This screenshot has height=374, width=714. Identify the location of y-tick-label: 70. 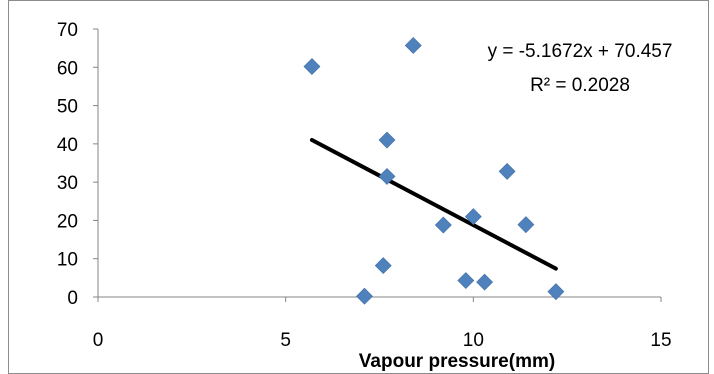
(67, 30).